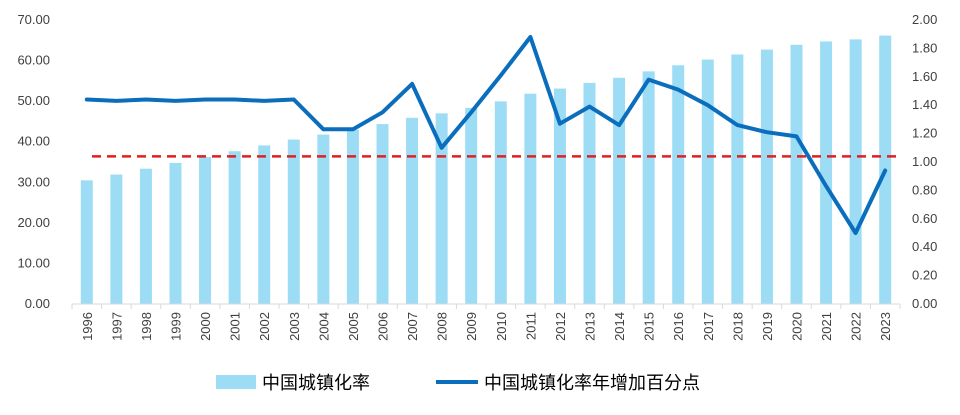  I want to click on right-tick-label: 0.80, so click(924, 189).